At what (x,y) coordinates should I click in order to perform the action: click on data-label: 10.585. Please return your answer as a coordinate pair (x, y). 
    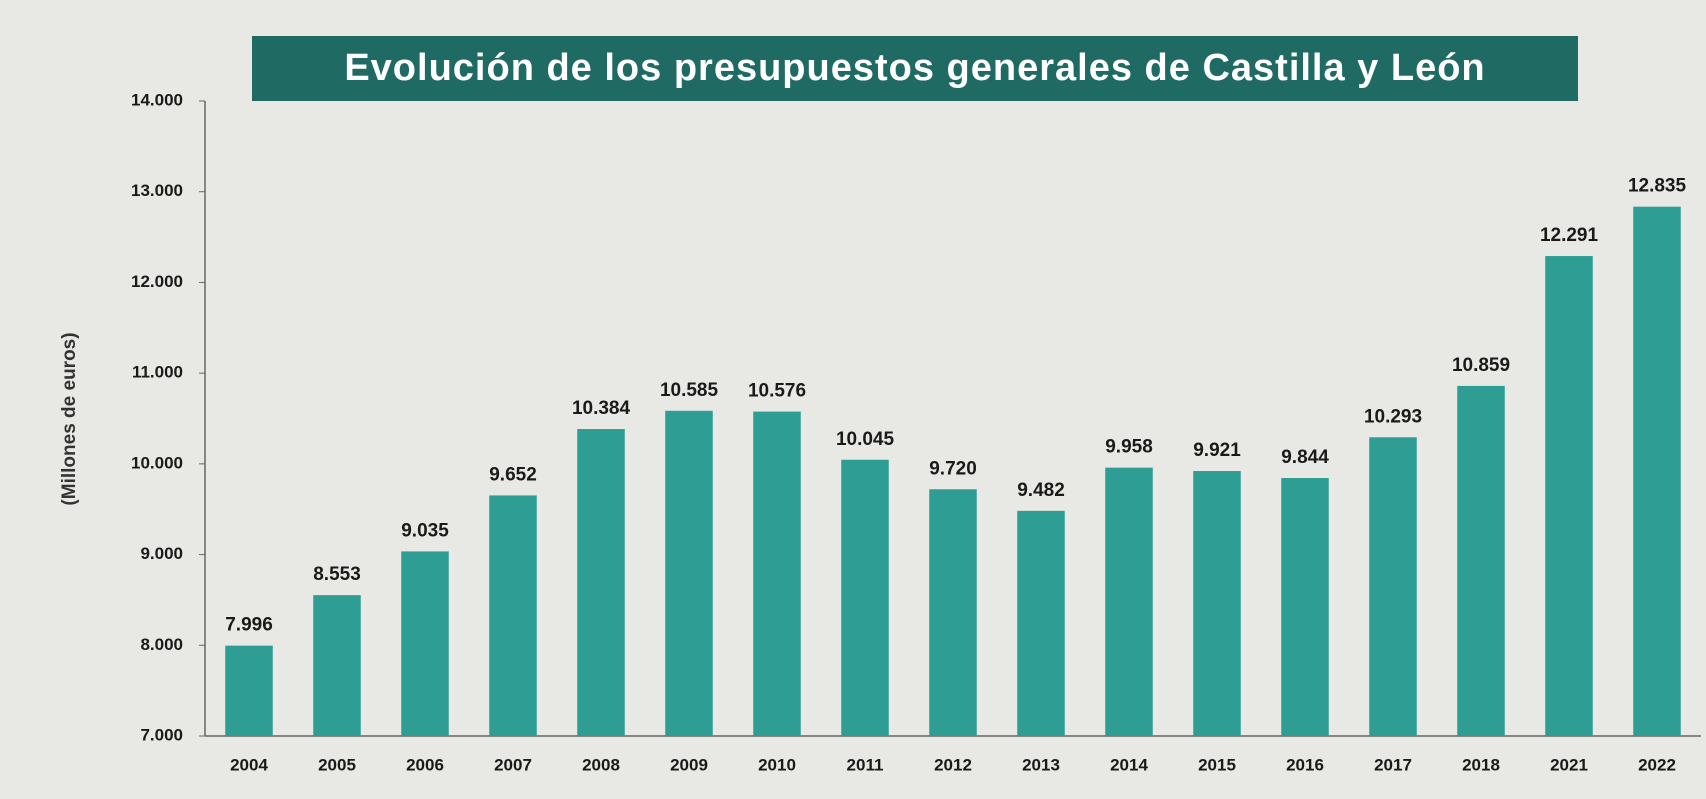
    Looking at the image, I should click on (689, 390).